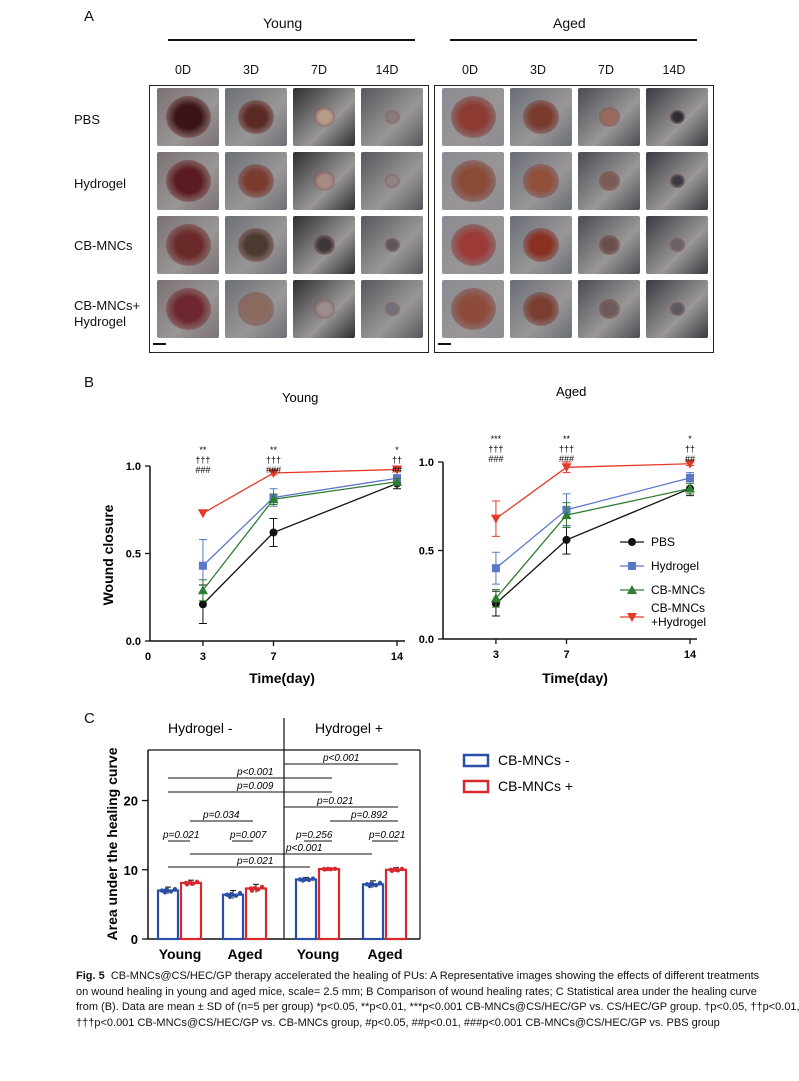 The height and width of the screenshot is (1081, 799). I want to click on col-label-aged-3d: 3D, so click(538, 70).